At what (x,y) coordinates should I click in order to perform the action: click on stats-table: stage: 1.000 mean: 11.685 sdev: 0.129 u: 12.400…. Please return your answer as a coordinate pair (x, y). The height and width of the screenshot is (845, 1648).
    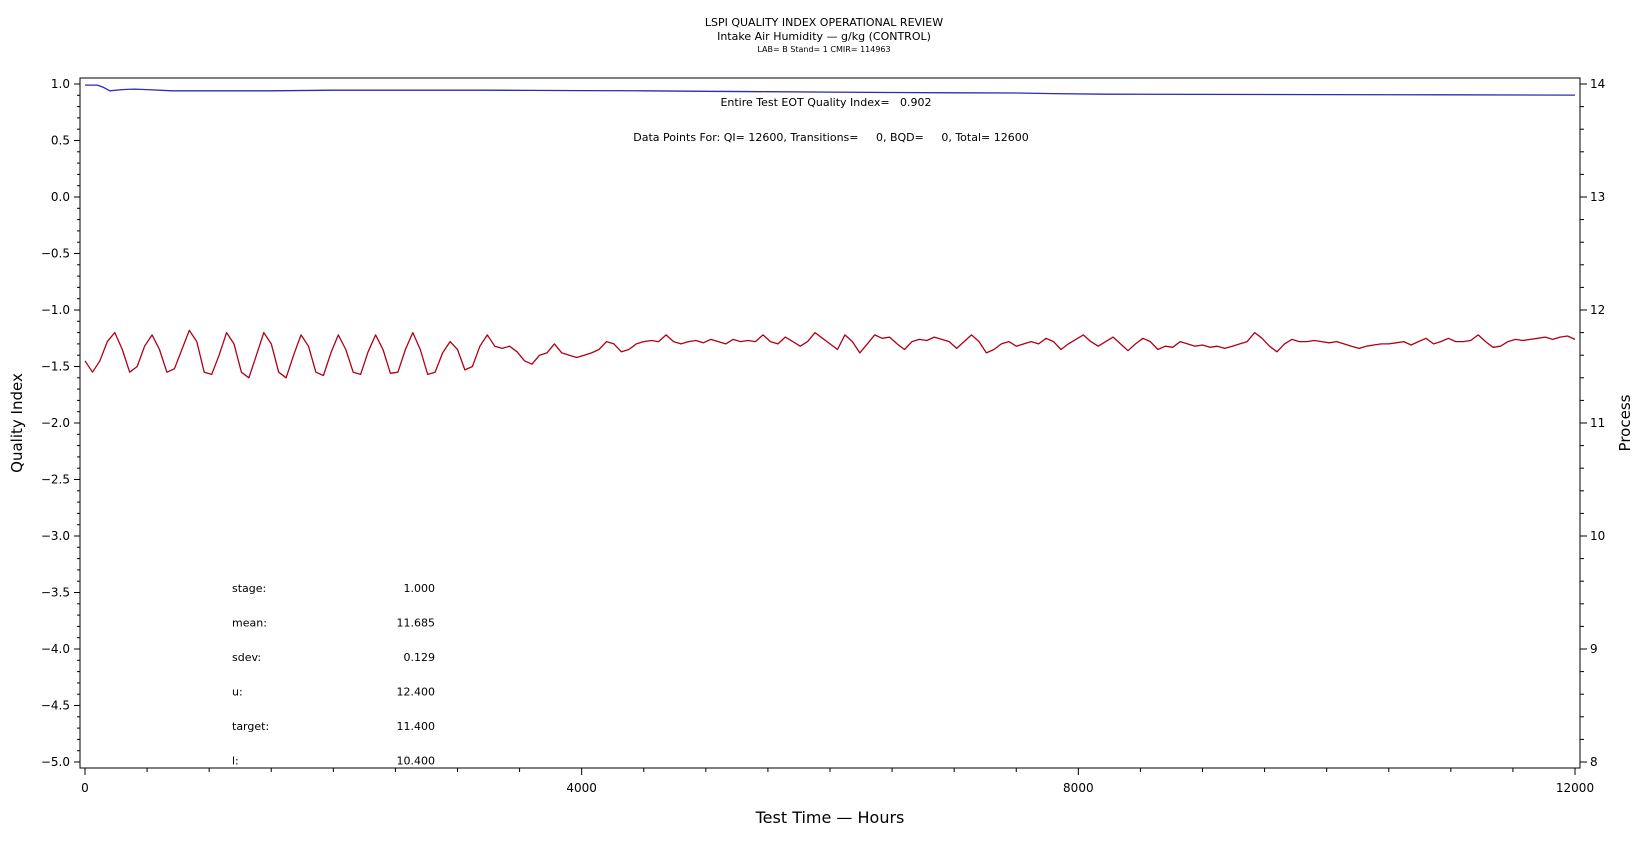
    Looking at the image, I should click on (333, 675).